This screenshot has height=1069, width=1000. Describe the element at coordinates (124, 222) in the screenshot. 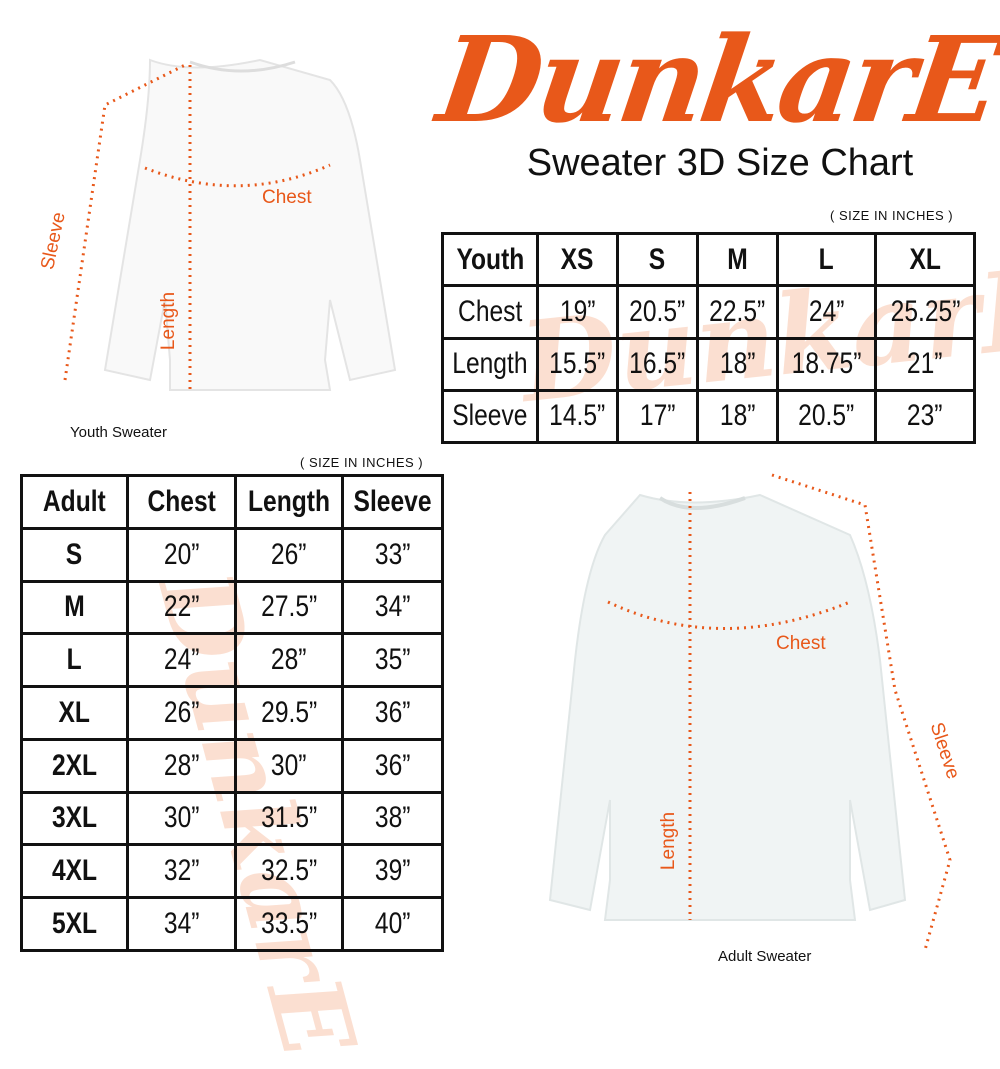

I see `youth-sleeve-measure` at that location.